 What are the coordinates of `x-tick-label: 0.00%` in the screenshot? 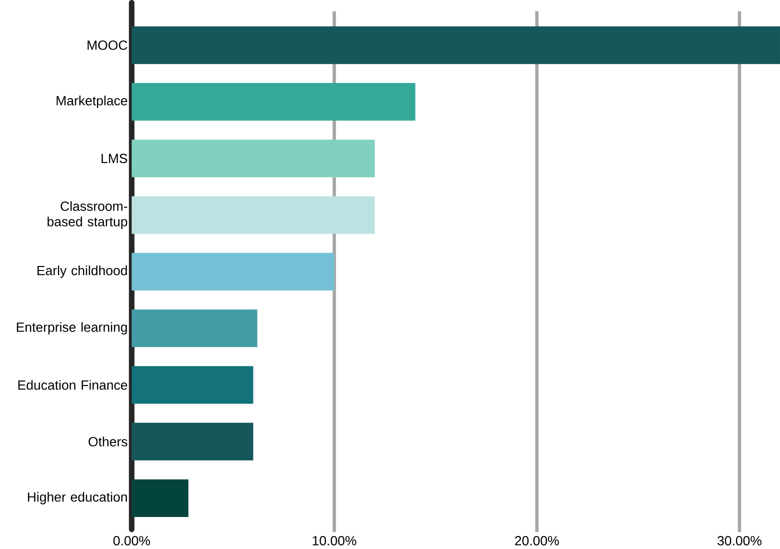 It's located at (131, 541).